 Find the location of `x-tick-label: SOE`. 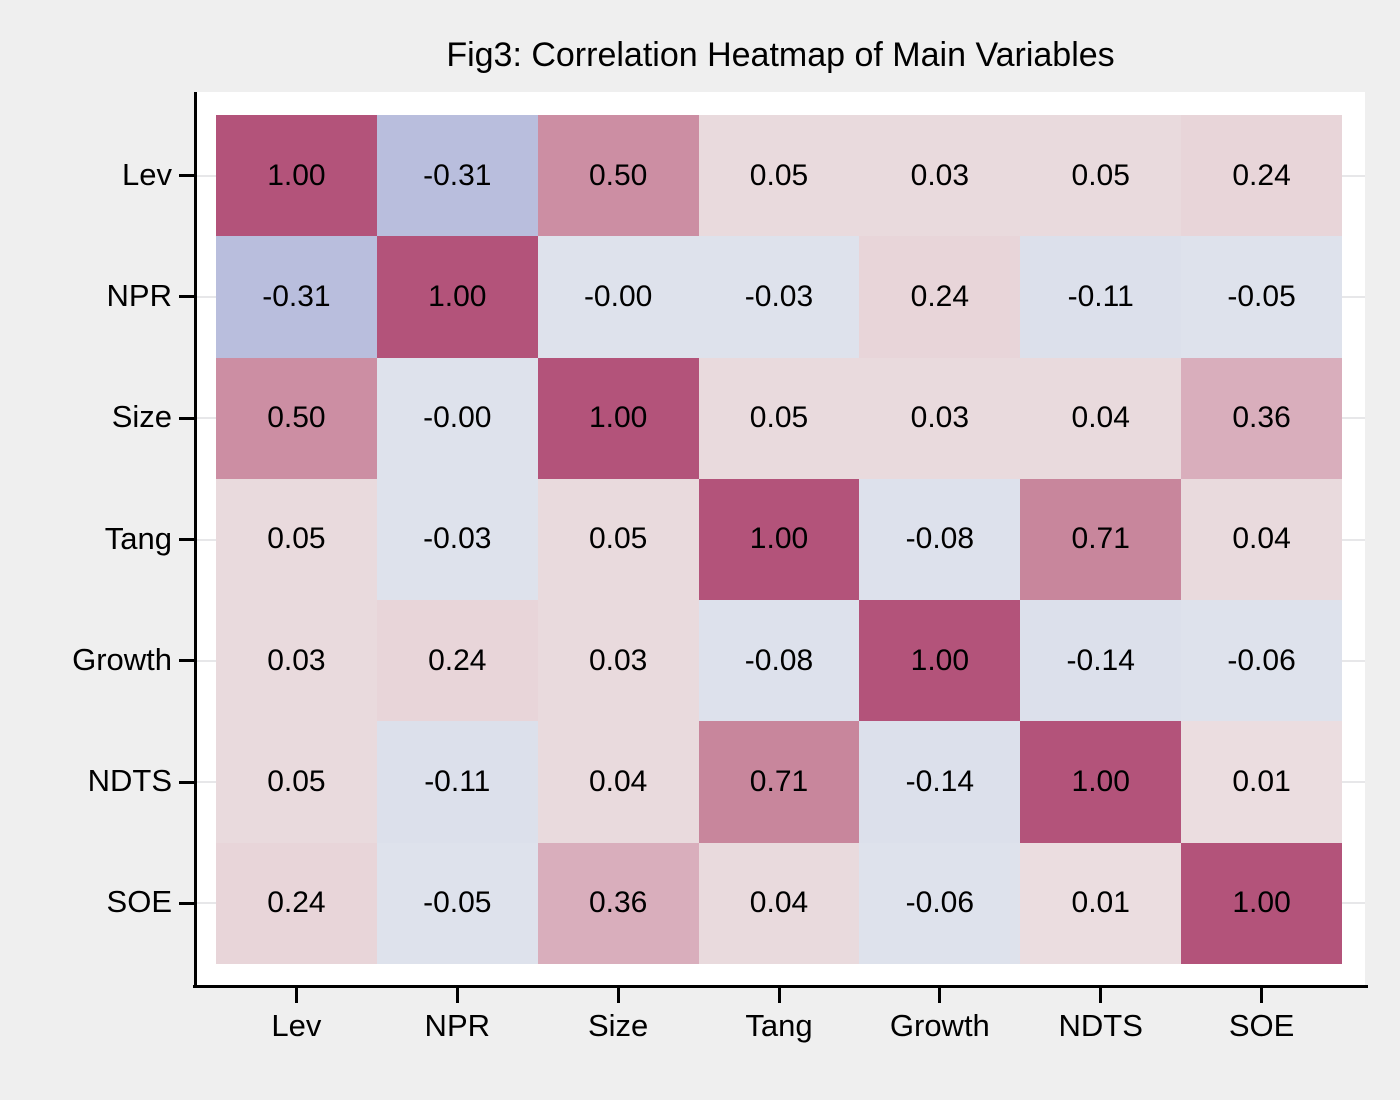

x-tick-label: SOE is located at coordinates (1261, 1025).